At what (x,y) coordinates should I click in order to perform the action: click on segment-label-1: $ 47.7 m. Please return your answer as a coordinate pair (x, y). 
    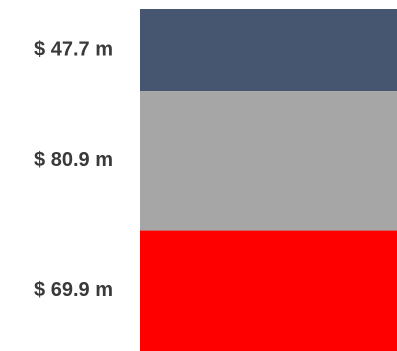
    Looking at the image, I should click on (73, 49).